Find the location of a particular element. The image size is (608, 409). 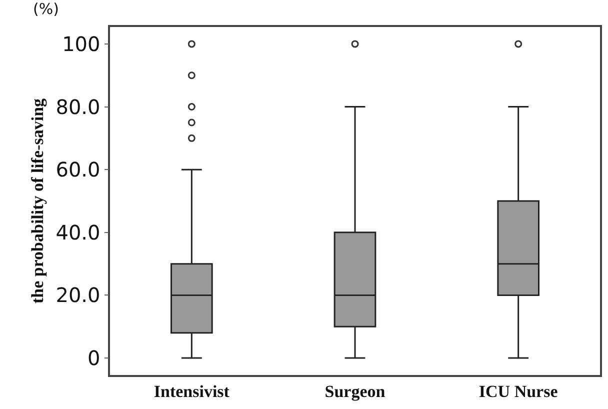

y-tick-label: 80.0 is located at coordinates (78, 106).